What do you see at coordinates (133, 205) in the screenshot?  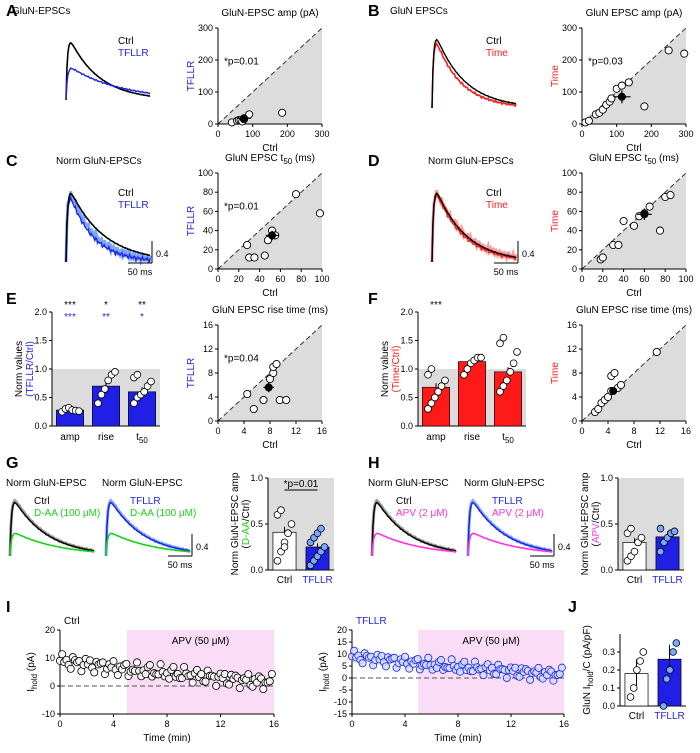 I see `legend-drug: TFLLR` at bounding box center [133, 205].